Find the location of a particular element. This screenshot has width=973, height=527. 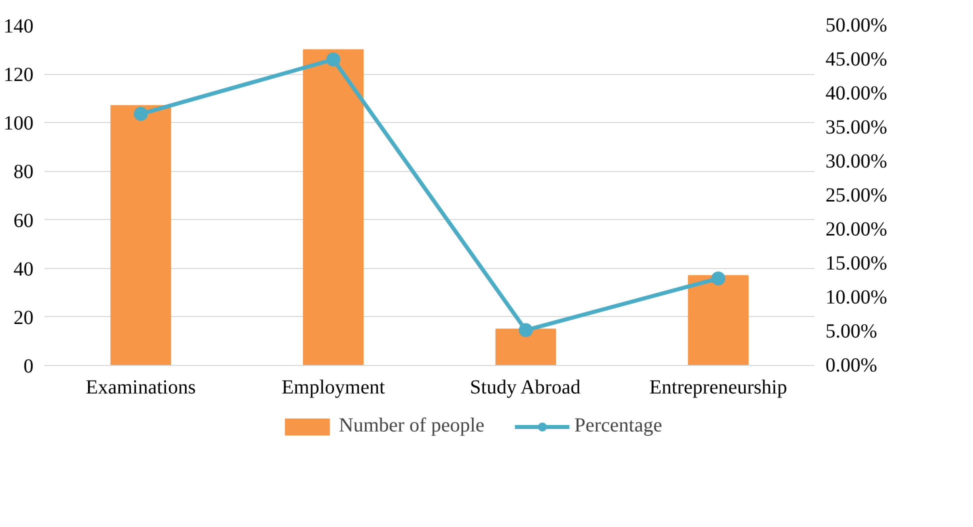

y2-tick-label: 50.00% is located at coordinates (857, 25).